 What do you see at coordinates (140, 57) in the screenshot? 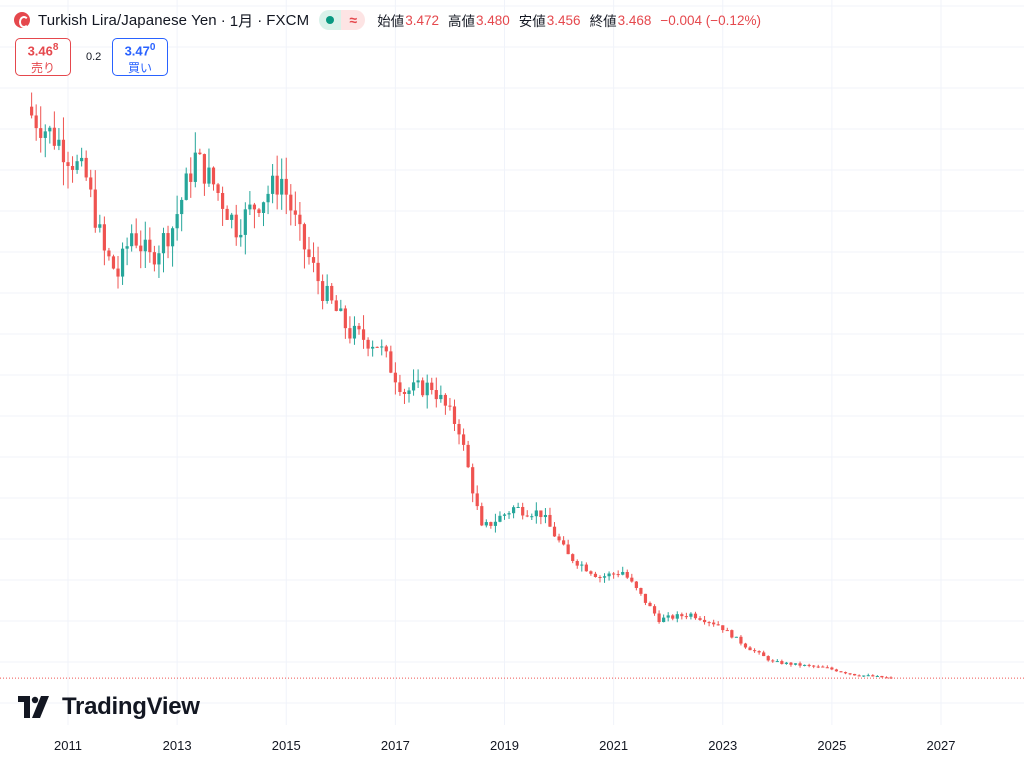
I see `buy-button: 3.470 買い` at bounding box center [140, 57].